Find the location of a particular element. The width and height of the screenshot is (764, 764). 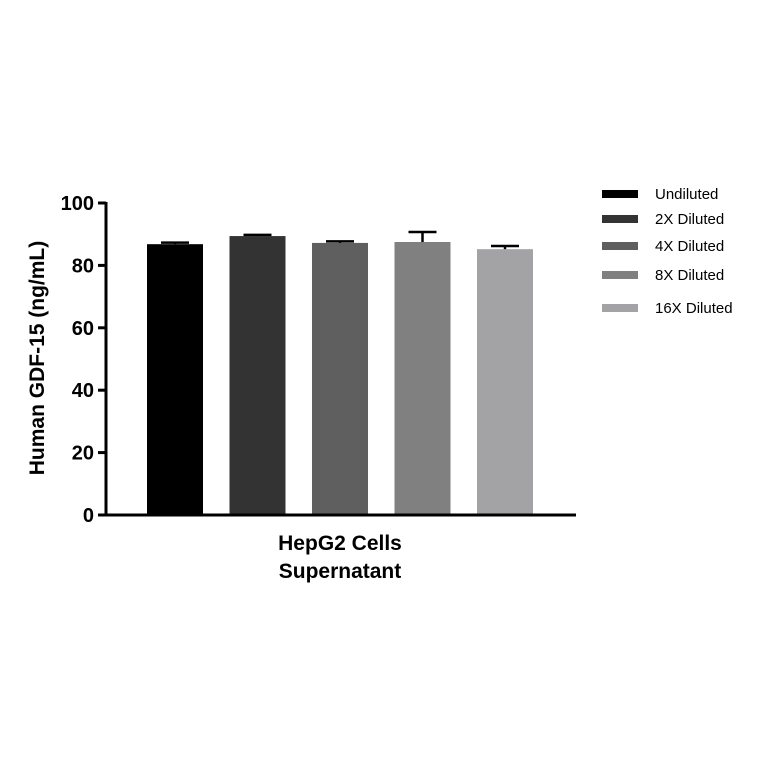

legend-label: 16X Diluted is located at coordinates (694, 308).